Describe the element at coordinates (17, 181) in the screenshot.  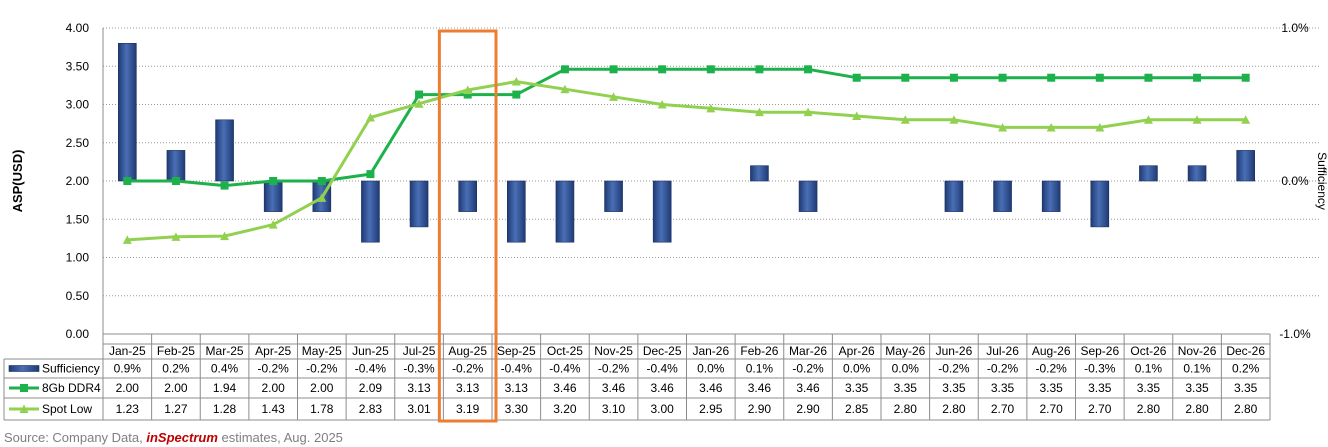
I see `y-axis-title: ASP(USD)` at that location.